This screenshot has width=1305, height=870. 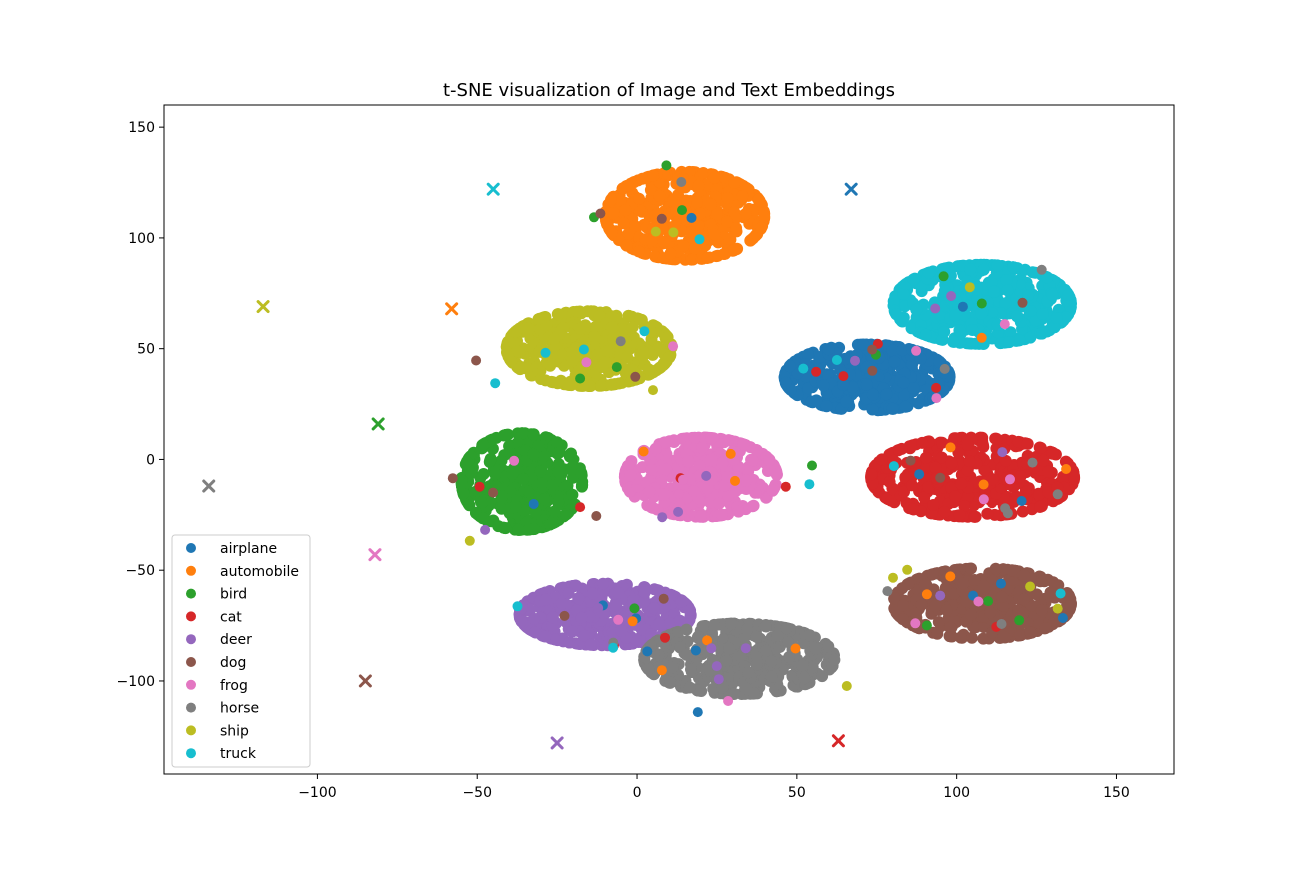 I want to click on y-axis: −100 −50 0 50 100 150, so click(x=140, y=405).